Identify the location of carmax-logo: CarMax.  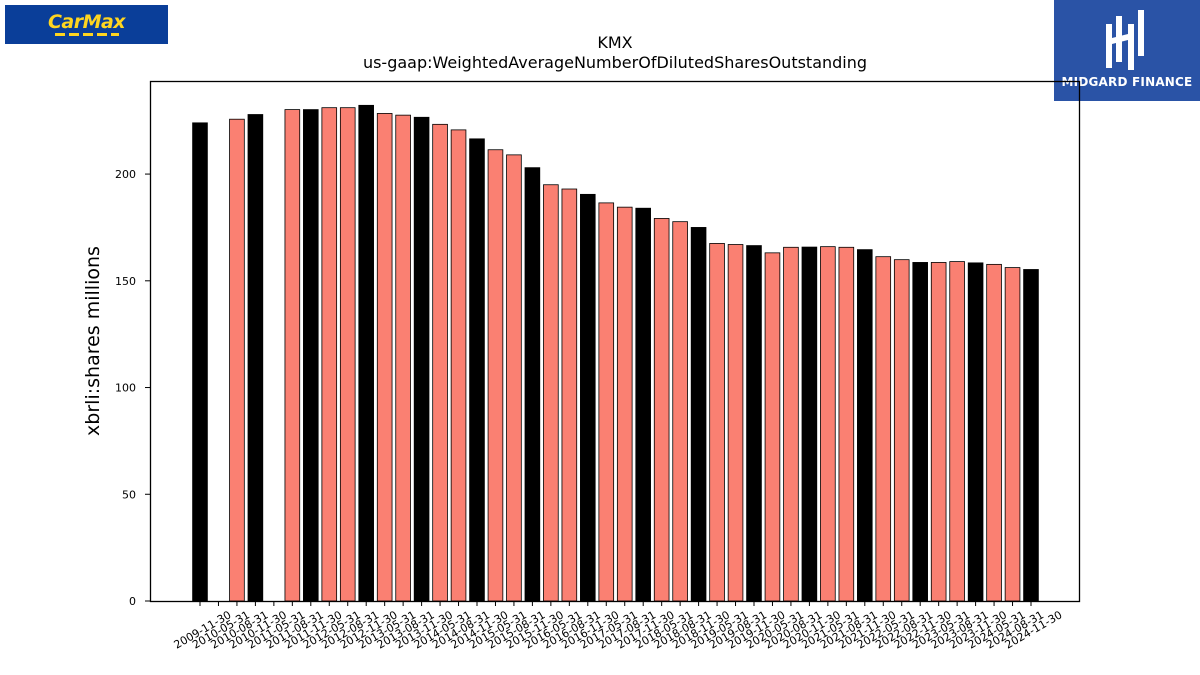
(86, 24).